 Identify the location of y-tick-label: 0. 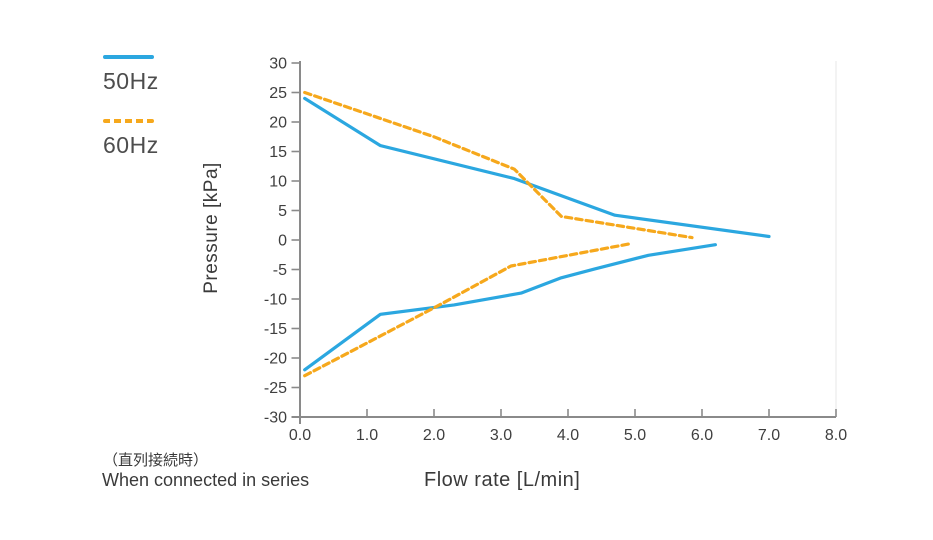
(282, 241).